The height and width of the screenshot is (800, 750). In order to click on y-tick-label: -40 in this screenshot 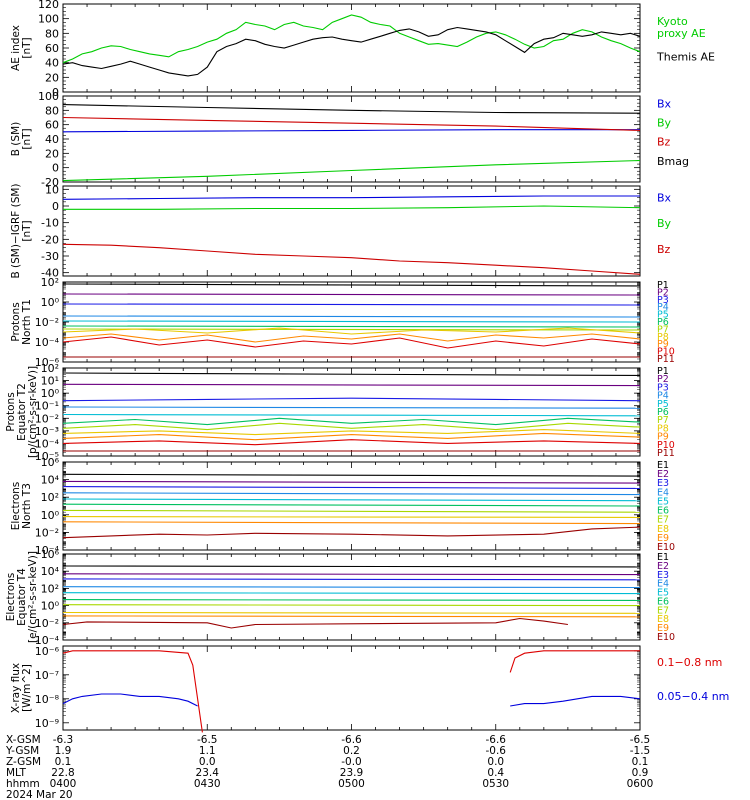, I will do `click(50, 273)`.